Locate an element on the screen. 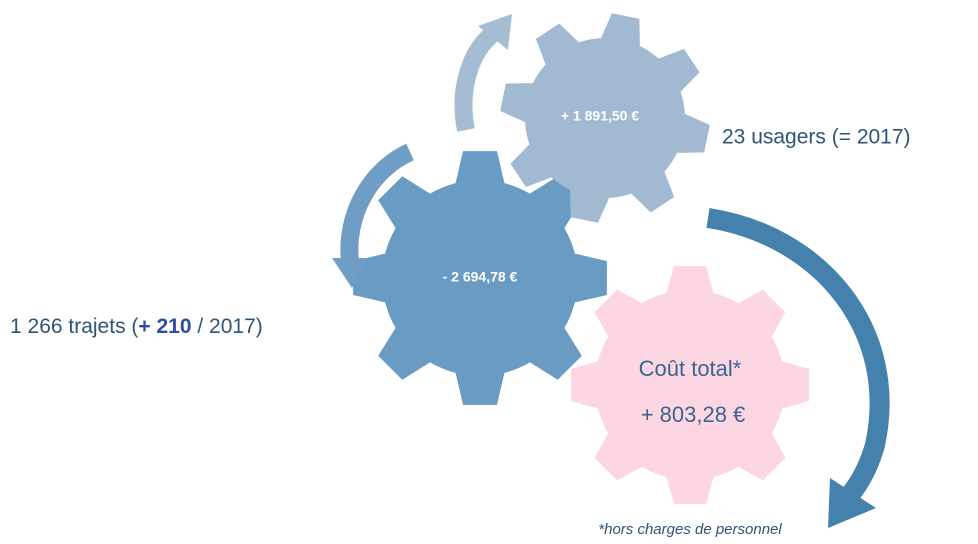  caption-part: + 210 is located at coordinates (164, 326).